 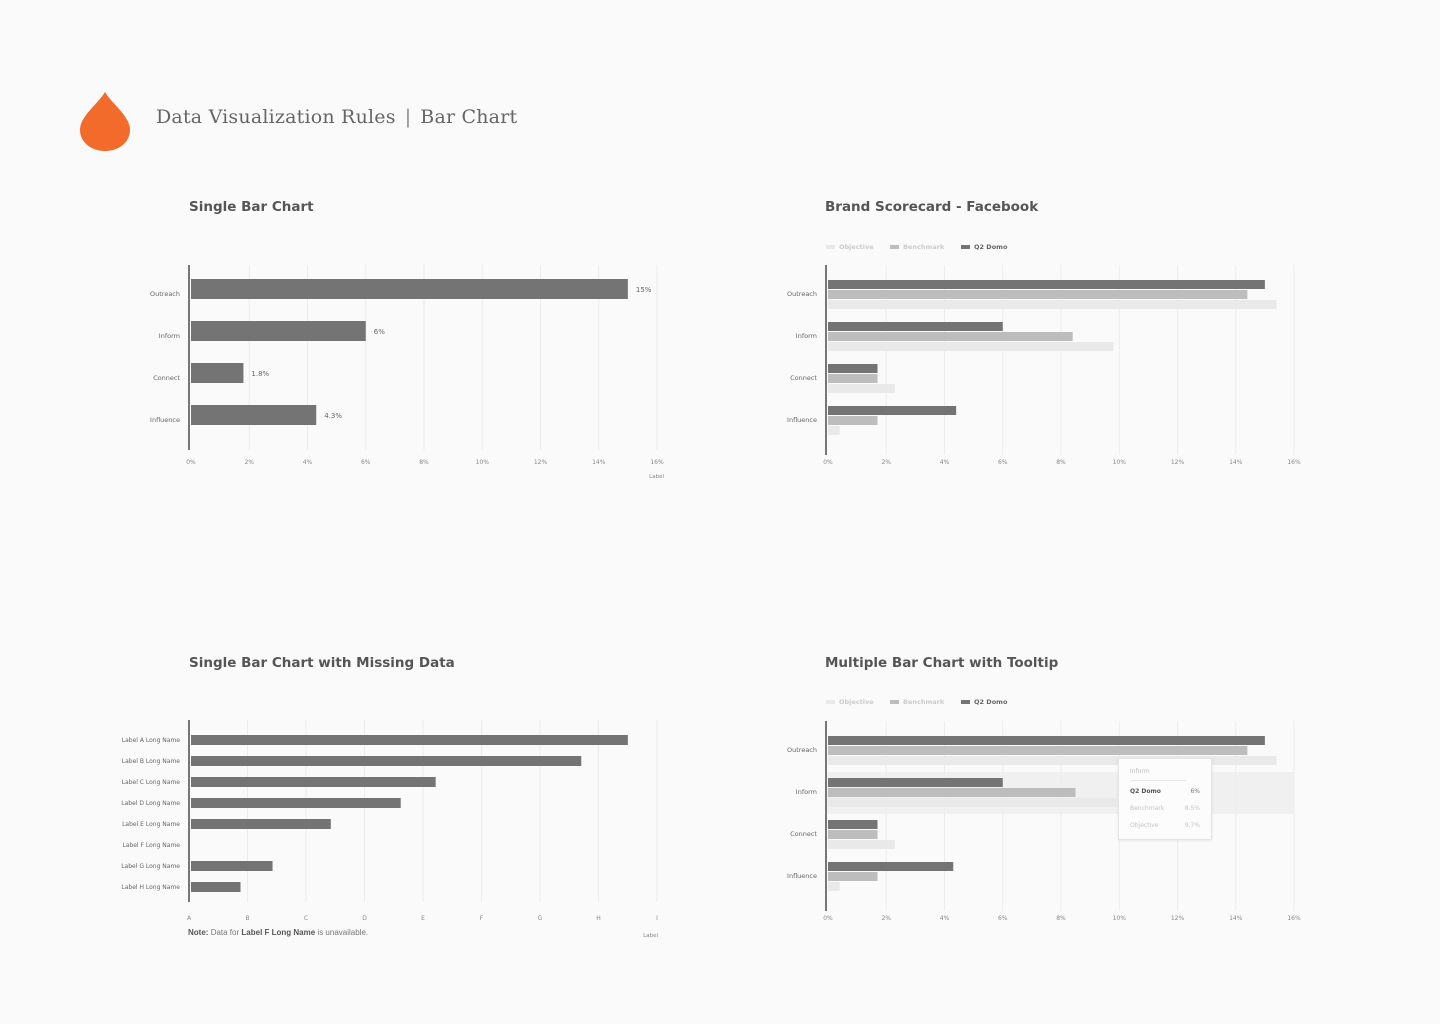 What do you see at coordinates (806, 336) in the screenshot?
I see `y-category-label: Inform` at bounding box center [806, 336].